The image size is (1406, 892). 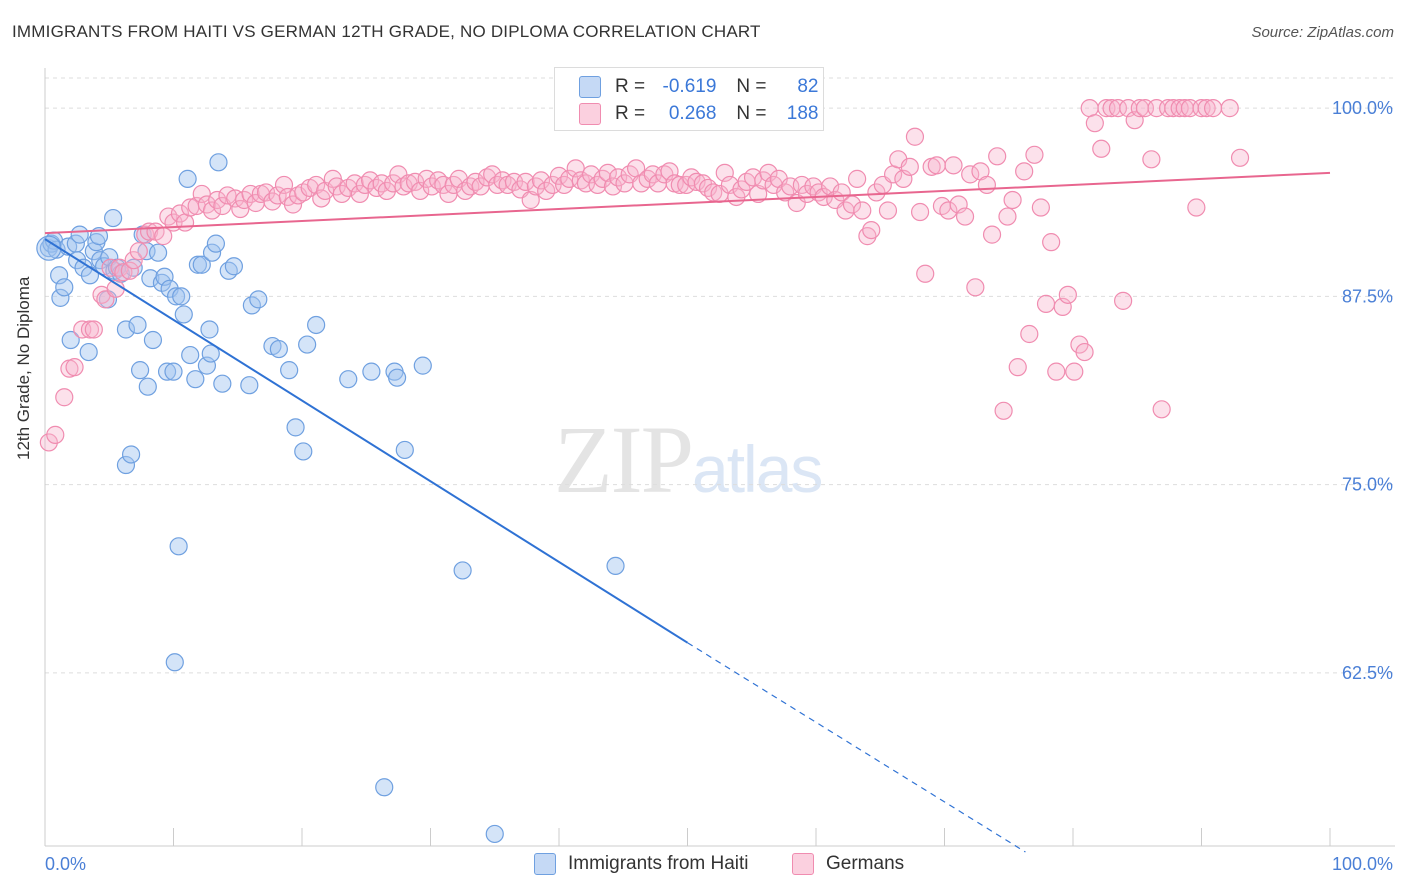 I want to click on y-tick-label: 62.5%, so click(x=1367, y=673).